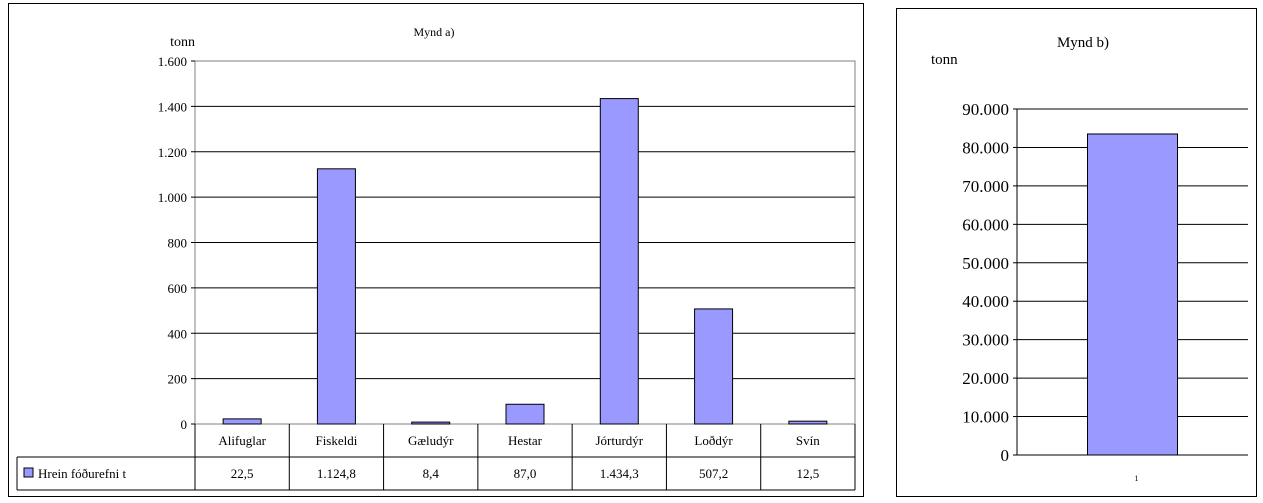 This screenshot has height=503, width=1263. What do you see at coordinates (336, 473) in the screenshot?
I see `chart-a-data-label: 1.124,8` at bounding box center [336, 473].